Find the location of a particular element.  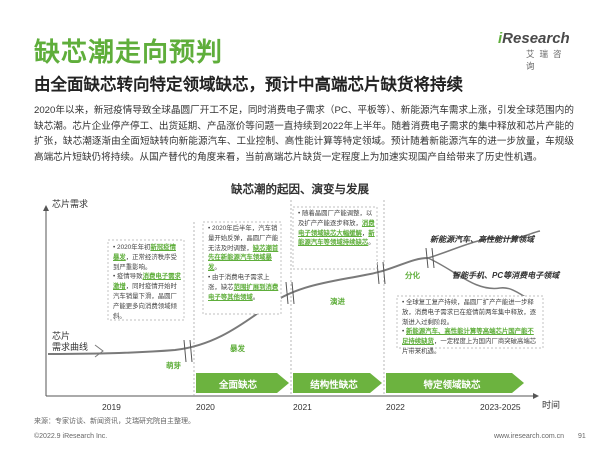

note-2020-early-line1: • 2020年年初新冠疫情暴发，正常经济秩序受到严重影响。 is located at coordinates (145, 257).